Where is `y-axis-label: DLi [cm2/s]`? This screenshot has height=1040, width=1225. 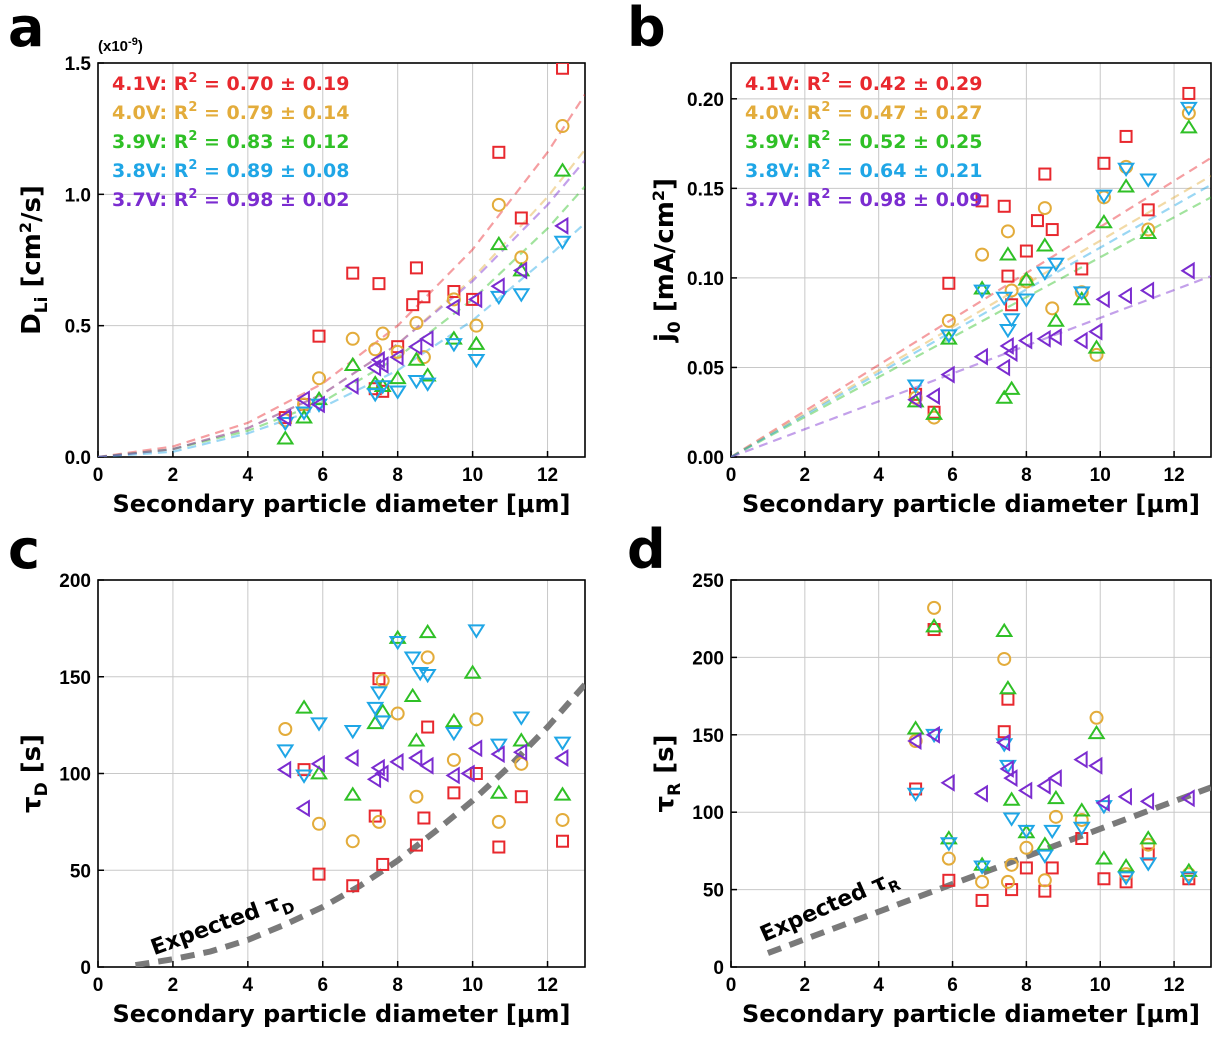
y-axis-label: DLi [cm2/s] is located at coordinates (34, 260).